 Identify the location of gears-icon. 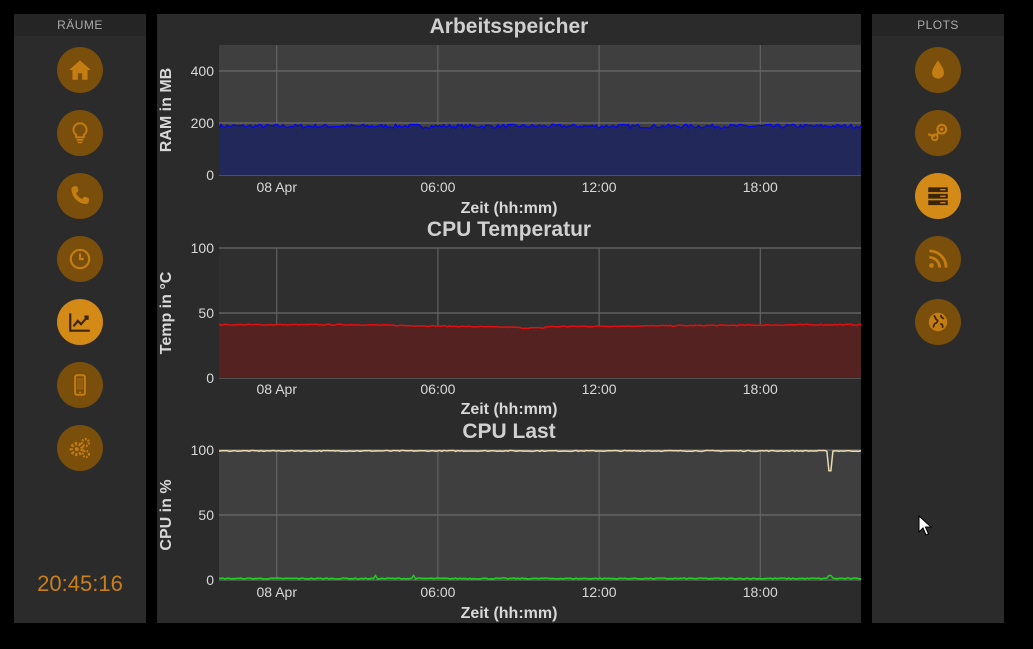
(80, 448).